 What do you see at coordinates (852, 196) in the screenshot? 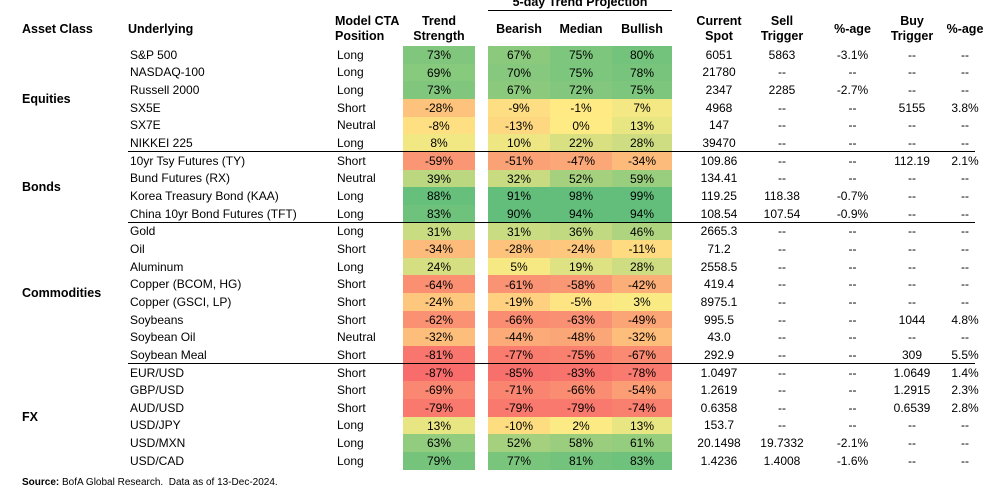
I see `value-cell: -0.7%` at bounding box center [852, 196].